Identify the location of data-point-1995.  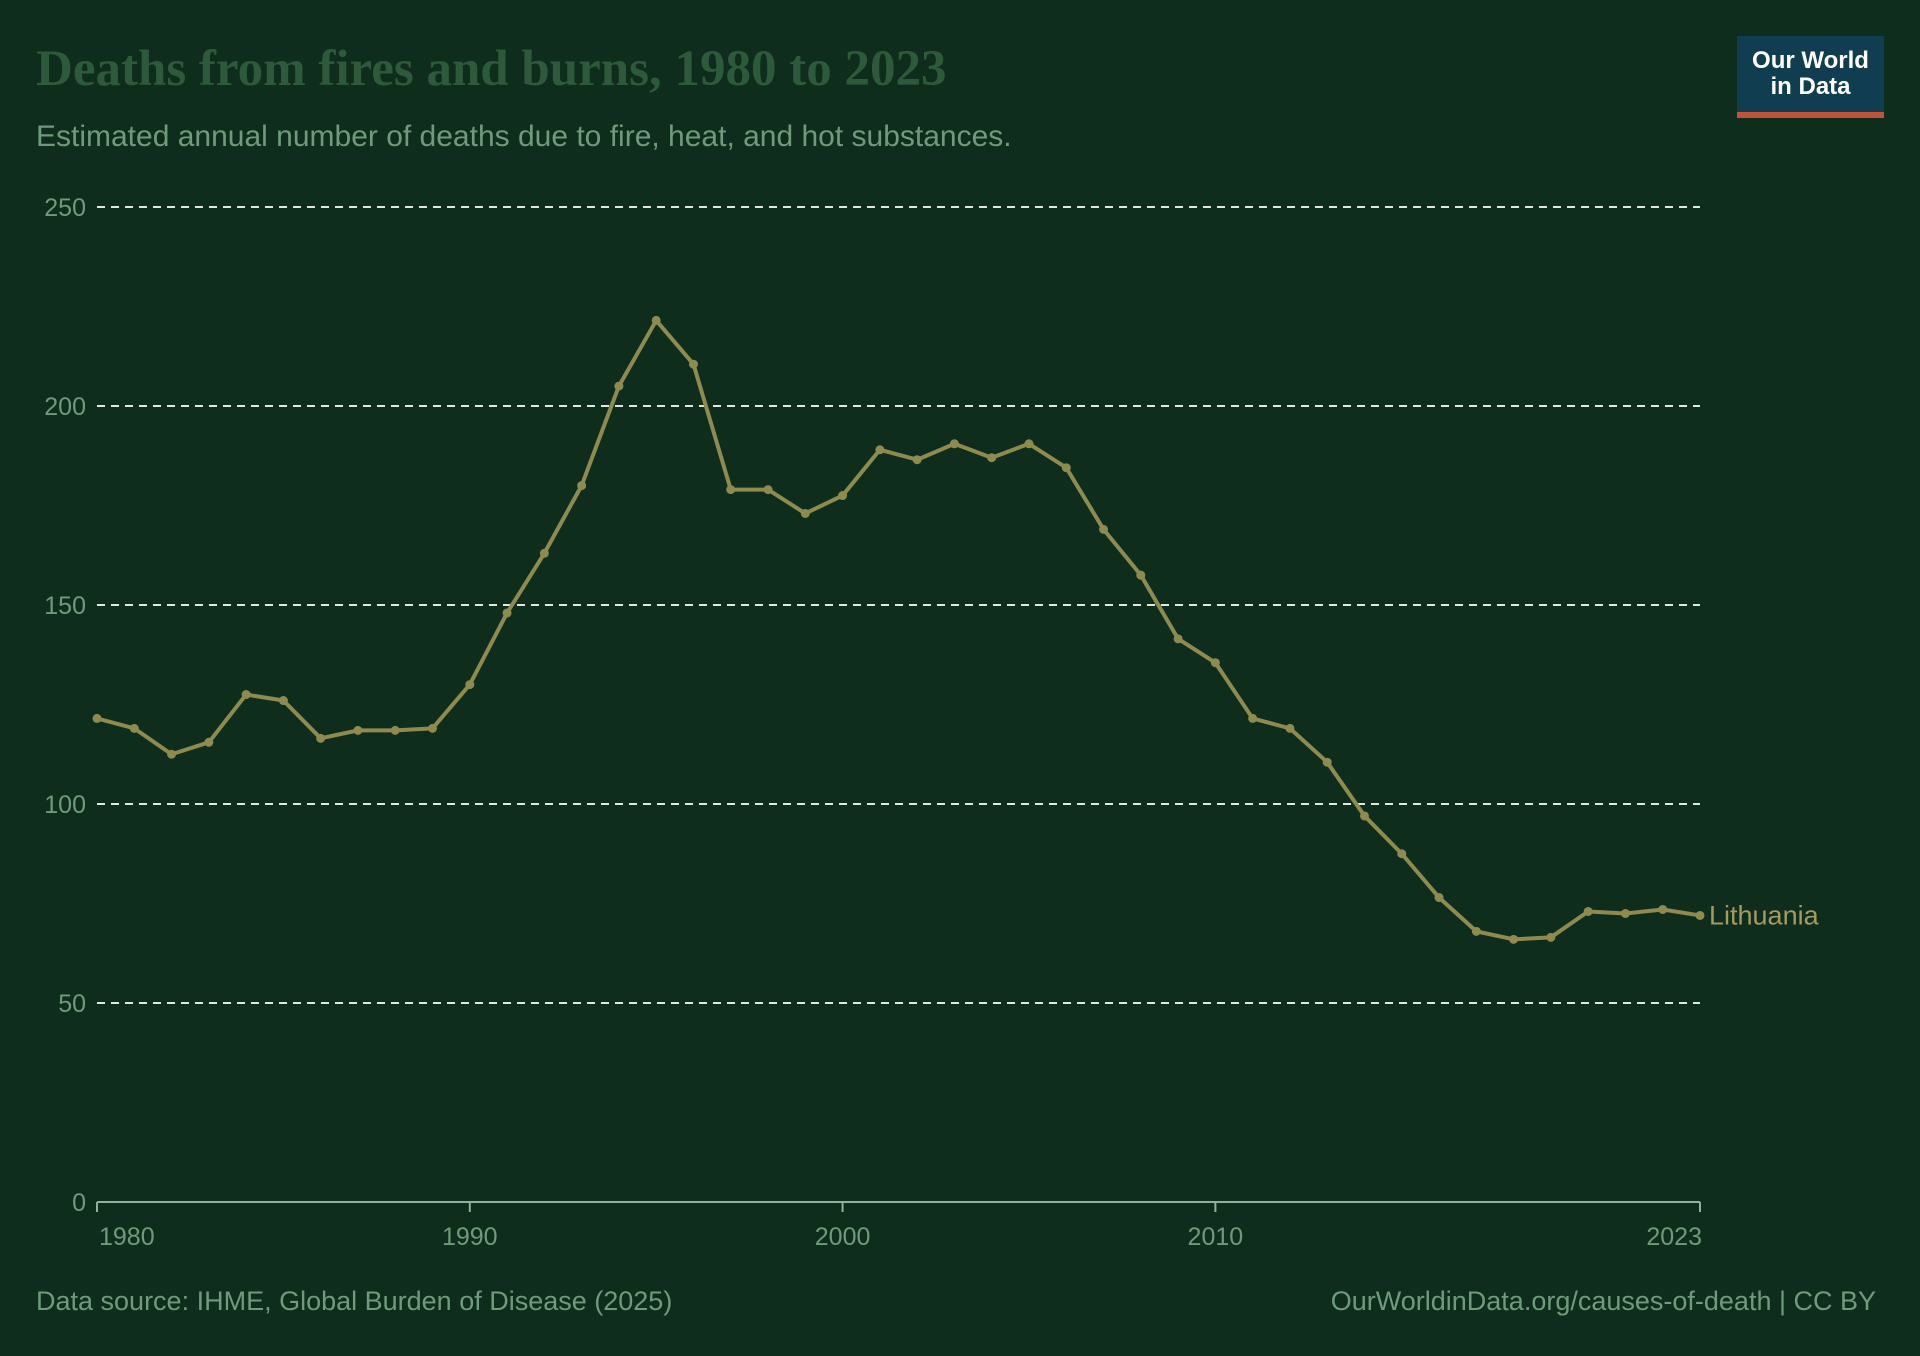
(656, 320).